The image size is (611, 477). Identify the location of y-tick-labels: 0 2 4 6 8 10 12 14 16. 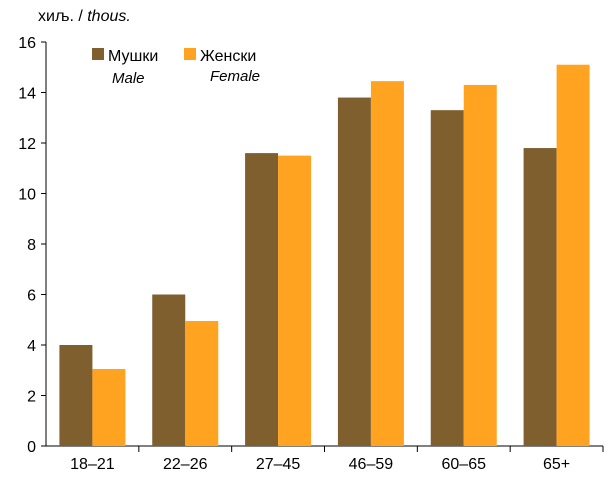
(27, 245).